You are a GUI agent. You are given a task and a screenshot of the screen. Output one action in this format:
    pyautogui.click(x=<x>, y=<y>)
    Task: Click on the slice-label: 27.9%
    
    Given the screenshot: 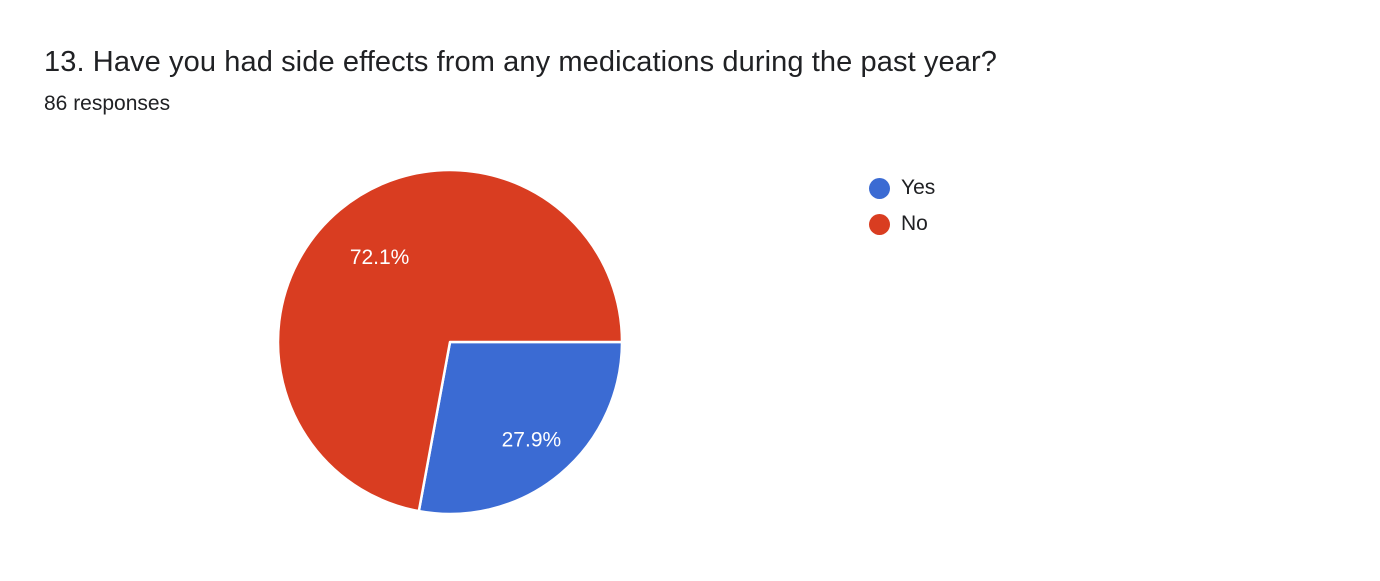 What is the action you would take?
    pyautogui.click(x=532, y=439)
    